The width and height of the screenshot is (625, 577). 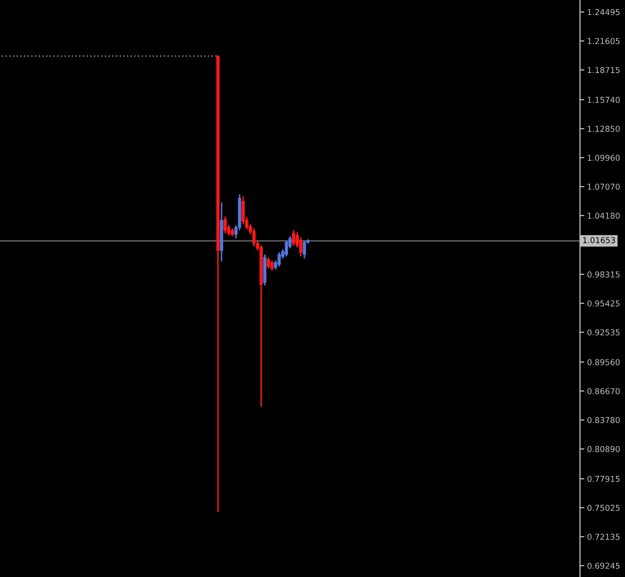 I want to click on y-tick-label: 0.80890, so click(x=603, y=449).